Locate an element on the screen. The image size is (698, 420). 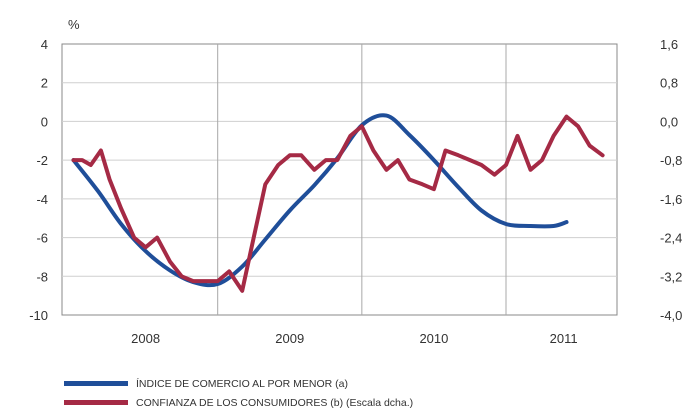
right-tick-label: -2,4 is located at coordinates (671, 238).